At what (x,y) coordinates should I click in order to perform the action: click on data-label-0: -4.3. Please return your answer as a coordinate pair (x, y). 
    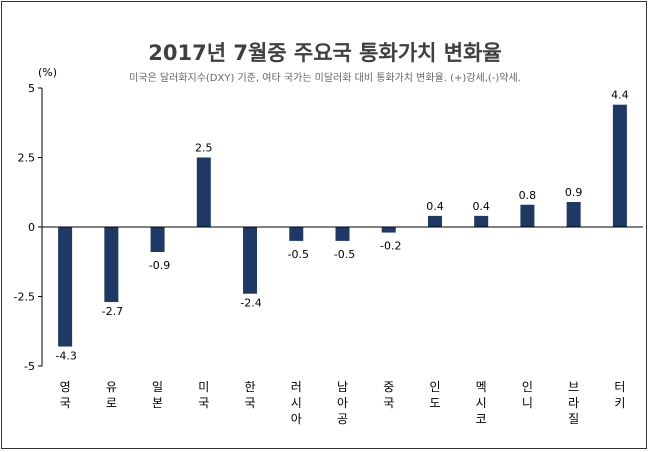
    Looking at the image, I should click on (65, 356).